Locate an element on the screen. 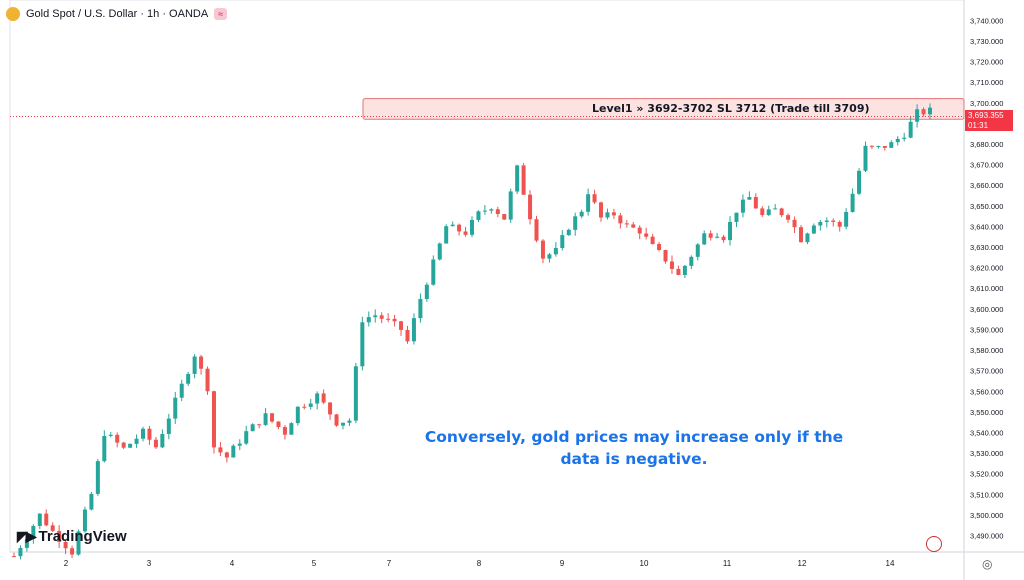 The image size is (1024, 580). symbol-title: Gold Spot / U.S. Dollar · 1h · OANDA is located at coordinates (117, 14).